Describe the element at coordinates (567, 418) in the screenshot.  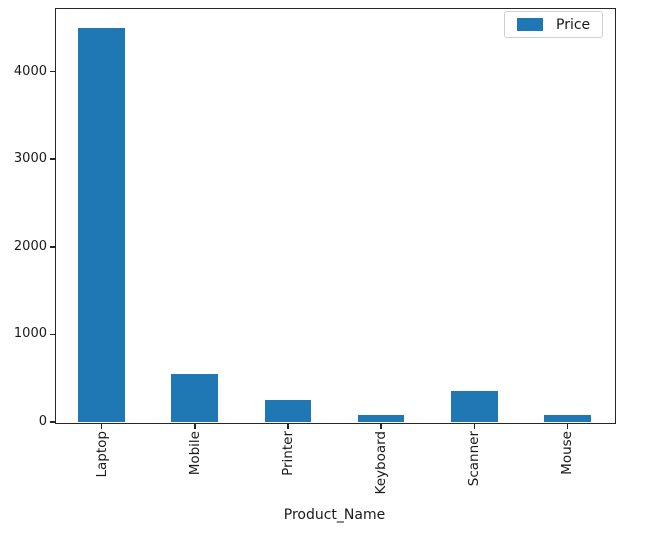
I see `bar-mouse` at that location.